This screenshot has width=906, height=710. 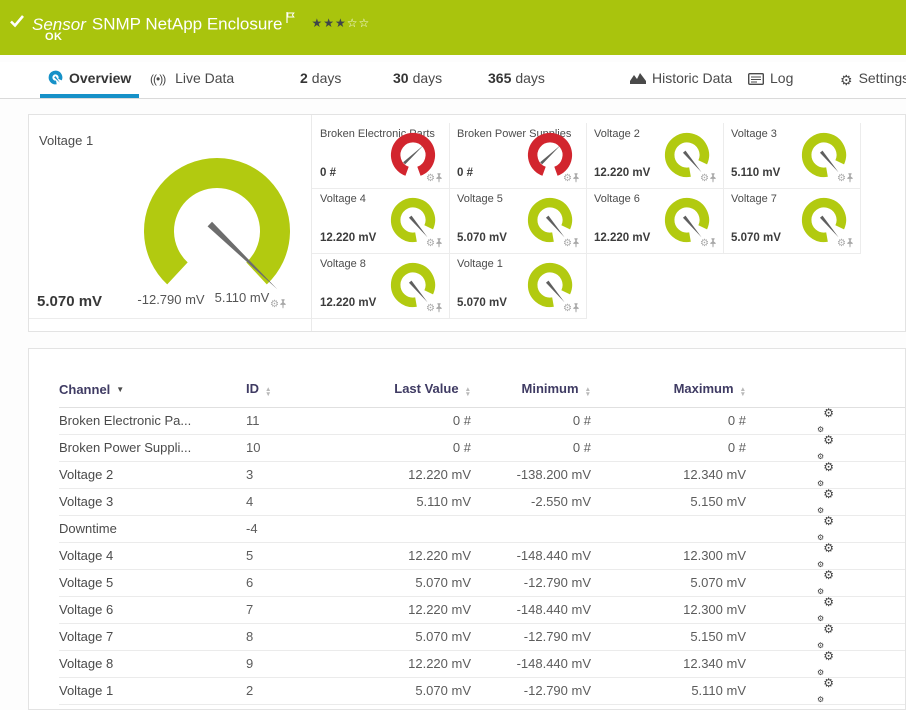 I want to click on tab-label: Settings, so click(x=882, y=78).